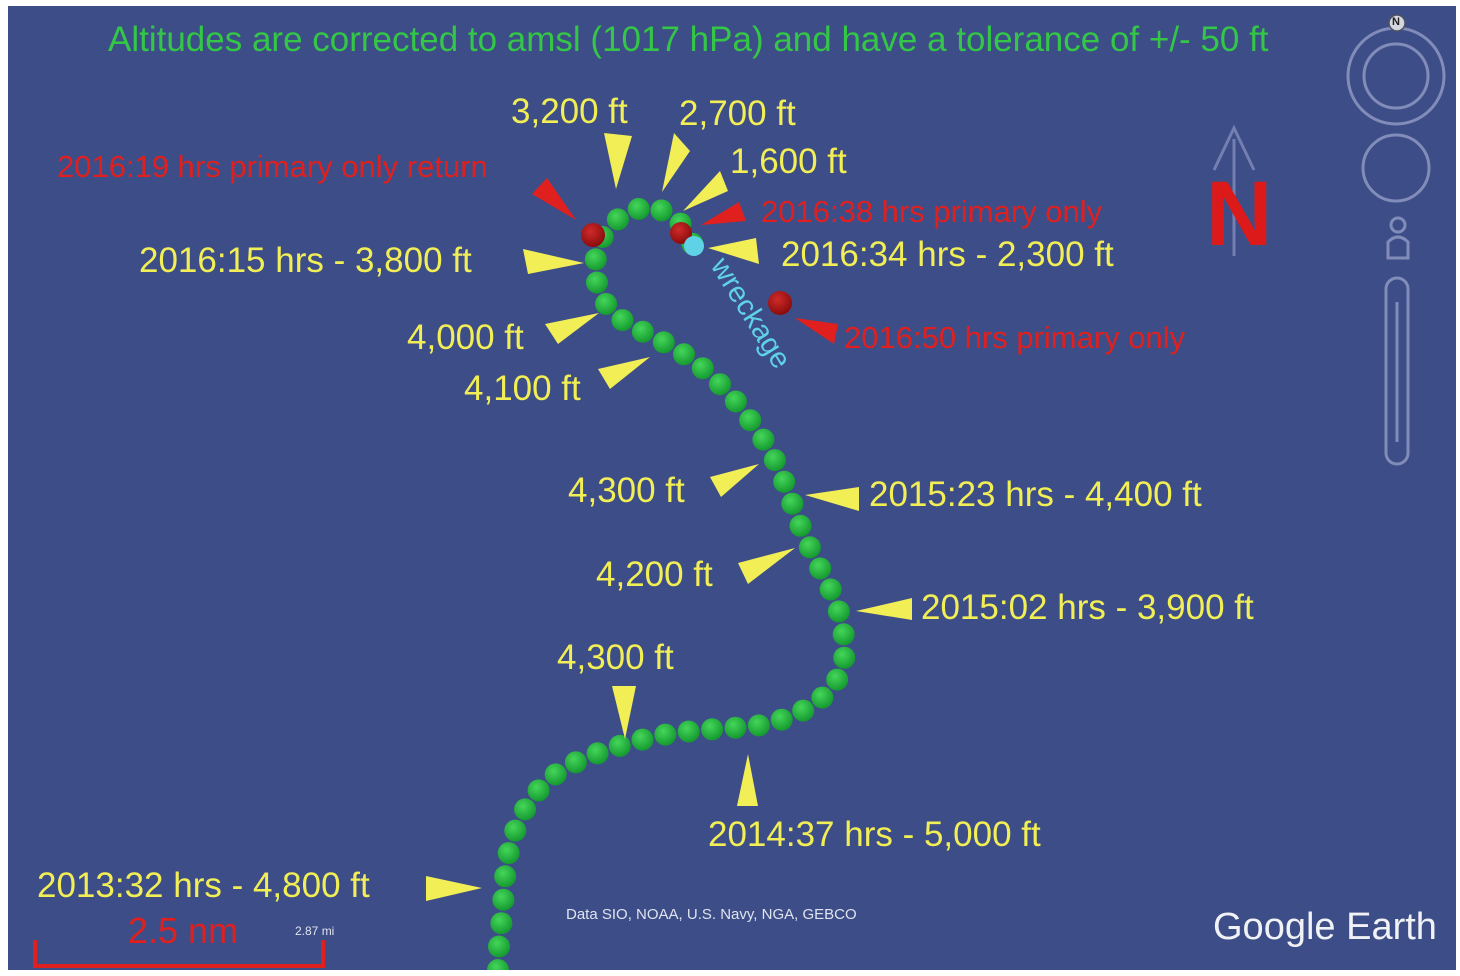  Describe the element at coordinates (305, 260) in the screenshot. I see `label-201615: 2016:15 hrs - 3,800 ft` at that location.